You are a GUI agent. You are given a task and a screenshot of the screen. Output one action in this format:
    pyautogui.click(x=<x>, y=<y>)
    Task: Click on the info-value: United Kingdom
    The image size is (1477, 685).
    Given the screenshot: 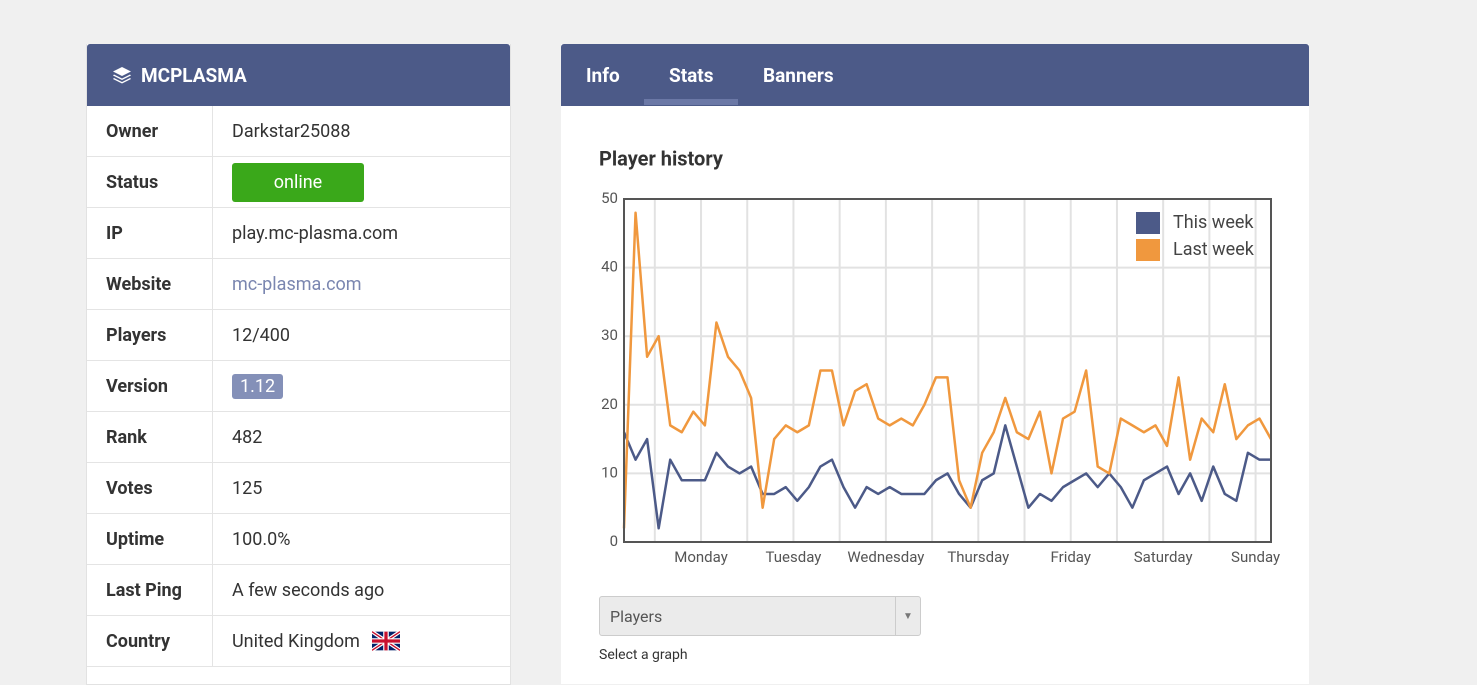 What is the action you would take?
    pyautogui.click(x=306, y=641)
    